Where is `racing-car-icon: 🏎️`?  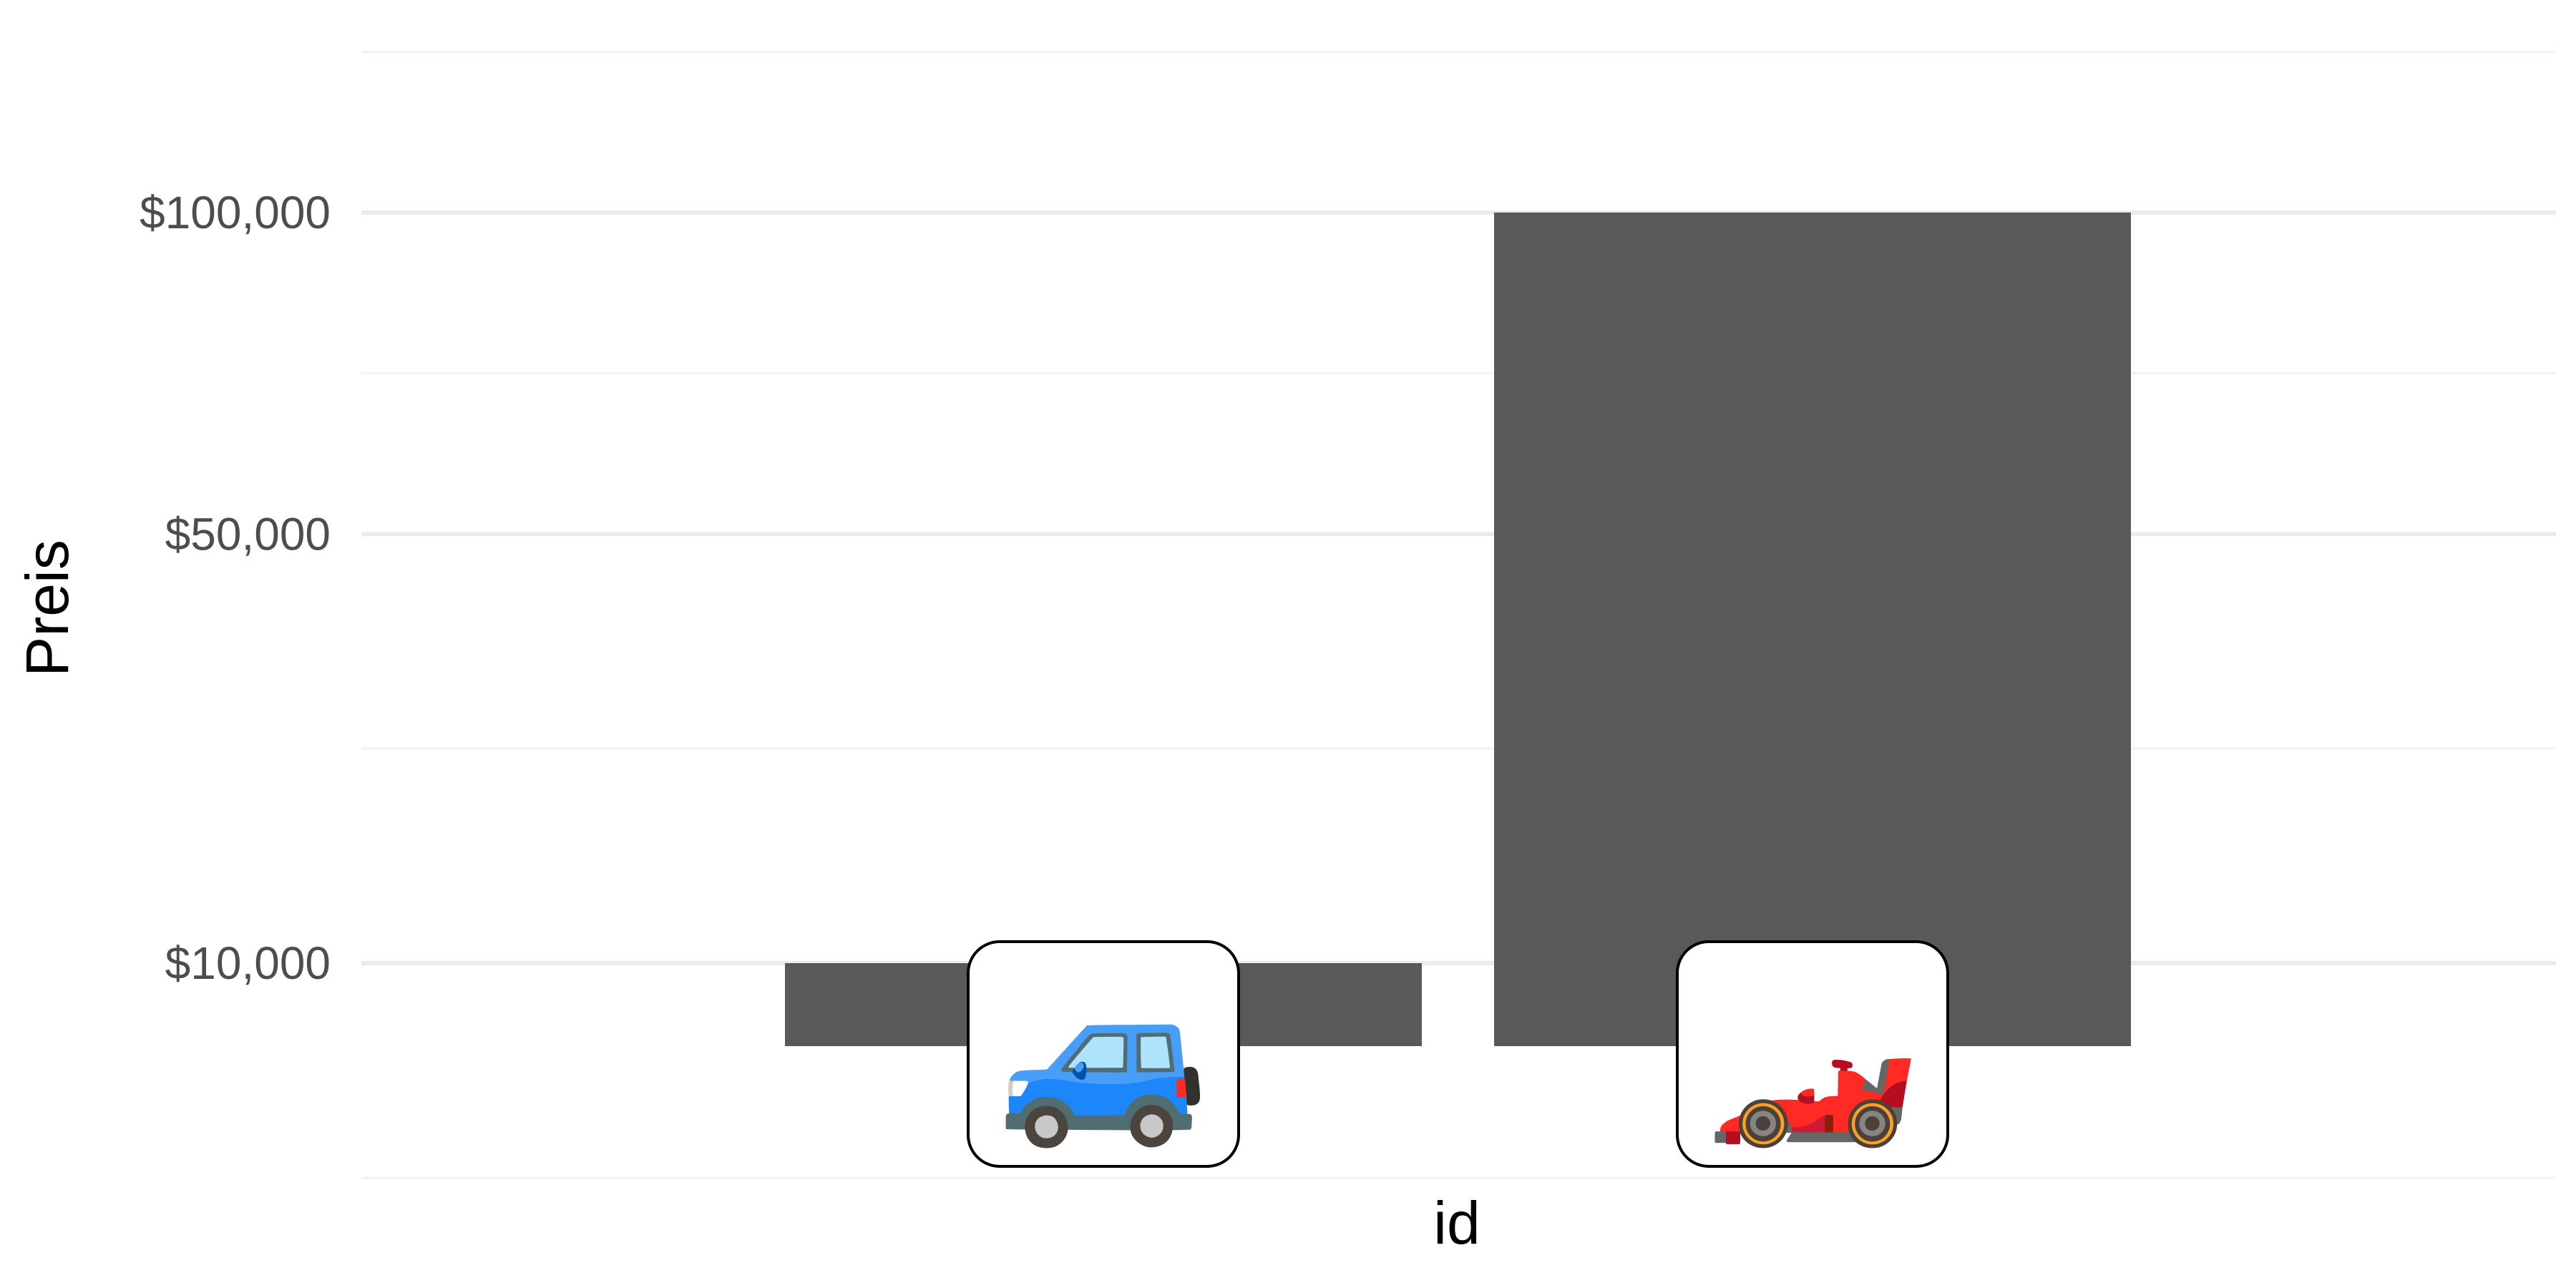
racing-car-icon: 🏎️ is located at coordinates (1813, 1053).